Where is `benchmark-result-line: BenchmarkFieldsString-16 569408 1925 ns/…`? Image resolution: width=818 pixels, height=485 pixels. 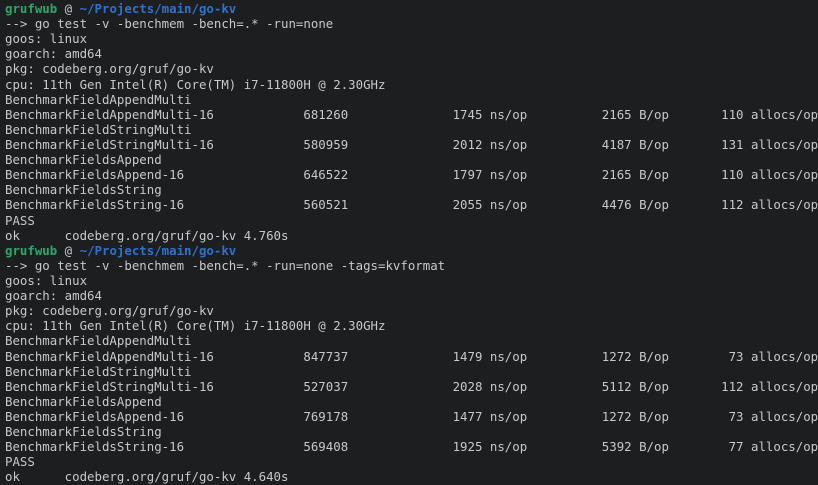
benchmark-result-line: BenchmarkFieldsString-16 569408 1925 ns/… is located at coordinates (411, 447).